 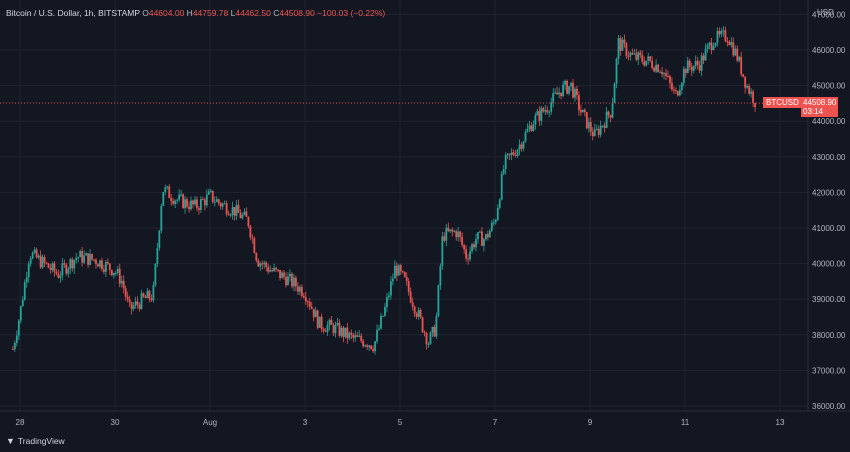 I want to click on brand-footer: ▼ TradingView, so click(x=35, y=441).